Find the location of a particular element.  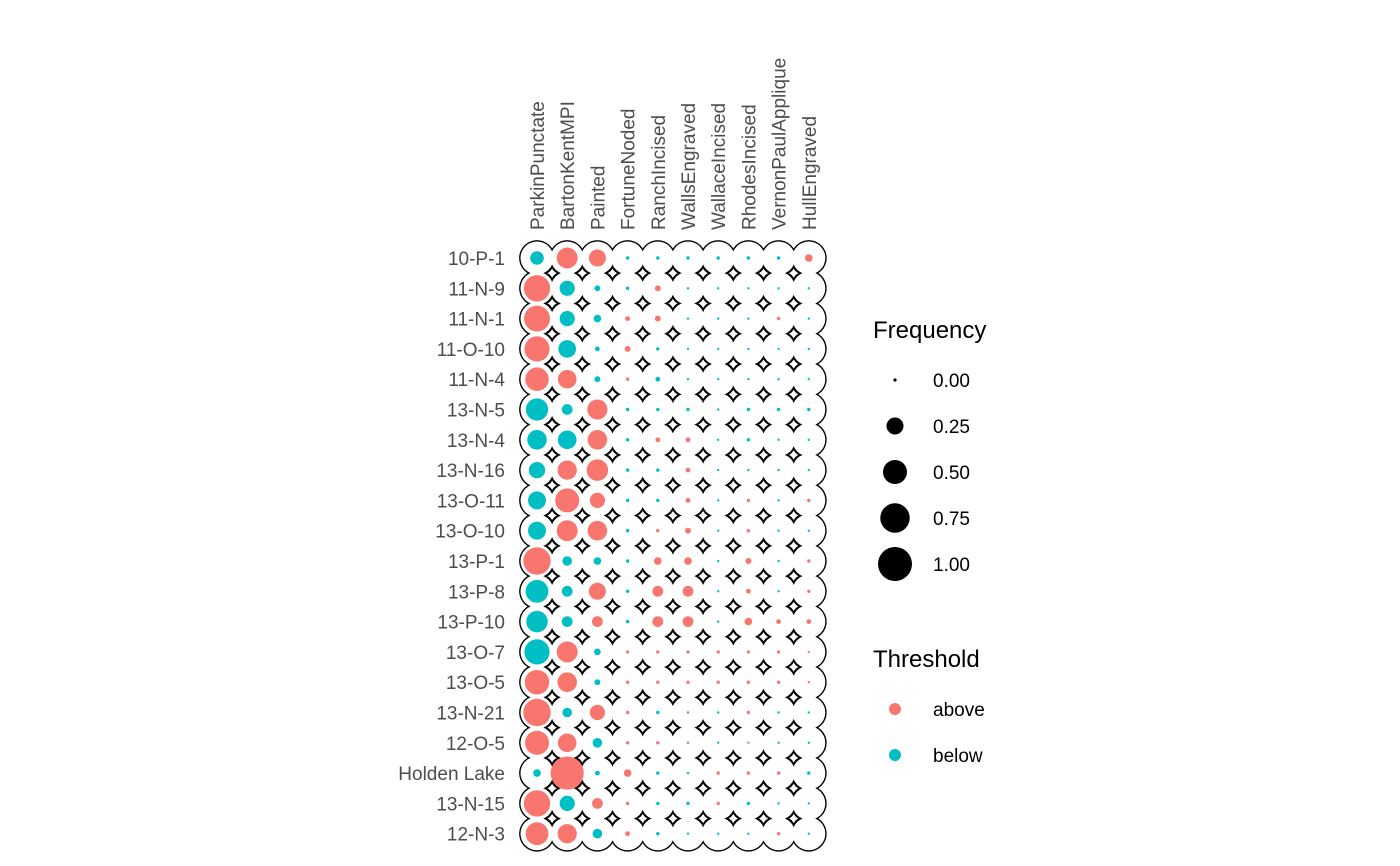

row-label: 13-N-4 is located at coordinates (476, 441).